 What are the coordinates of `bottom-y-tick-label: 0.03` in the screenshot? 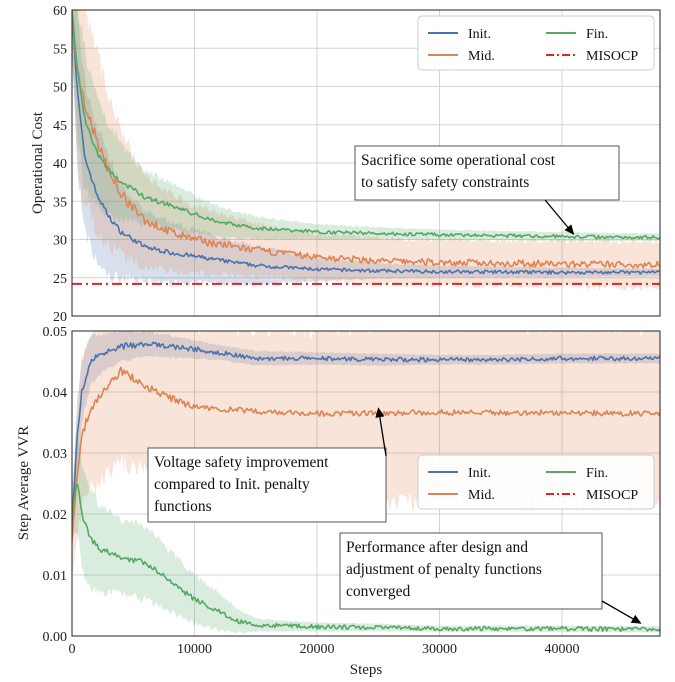 It's located at (55, 454).